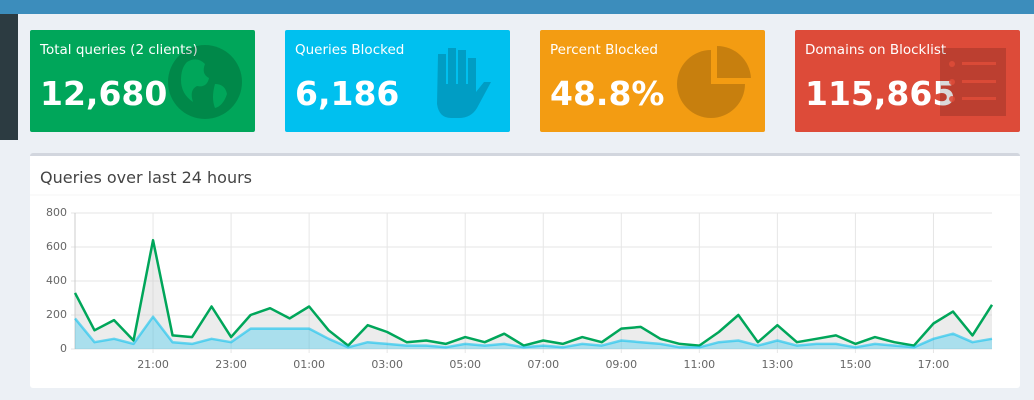 This screenshot has width=1034, height=400. Describe the element at coordinates (9, 77) in the screenshot. I see `sidebar` at that location.